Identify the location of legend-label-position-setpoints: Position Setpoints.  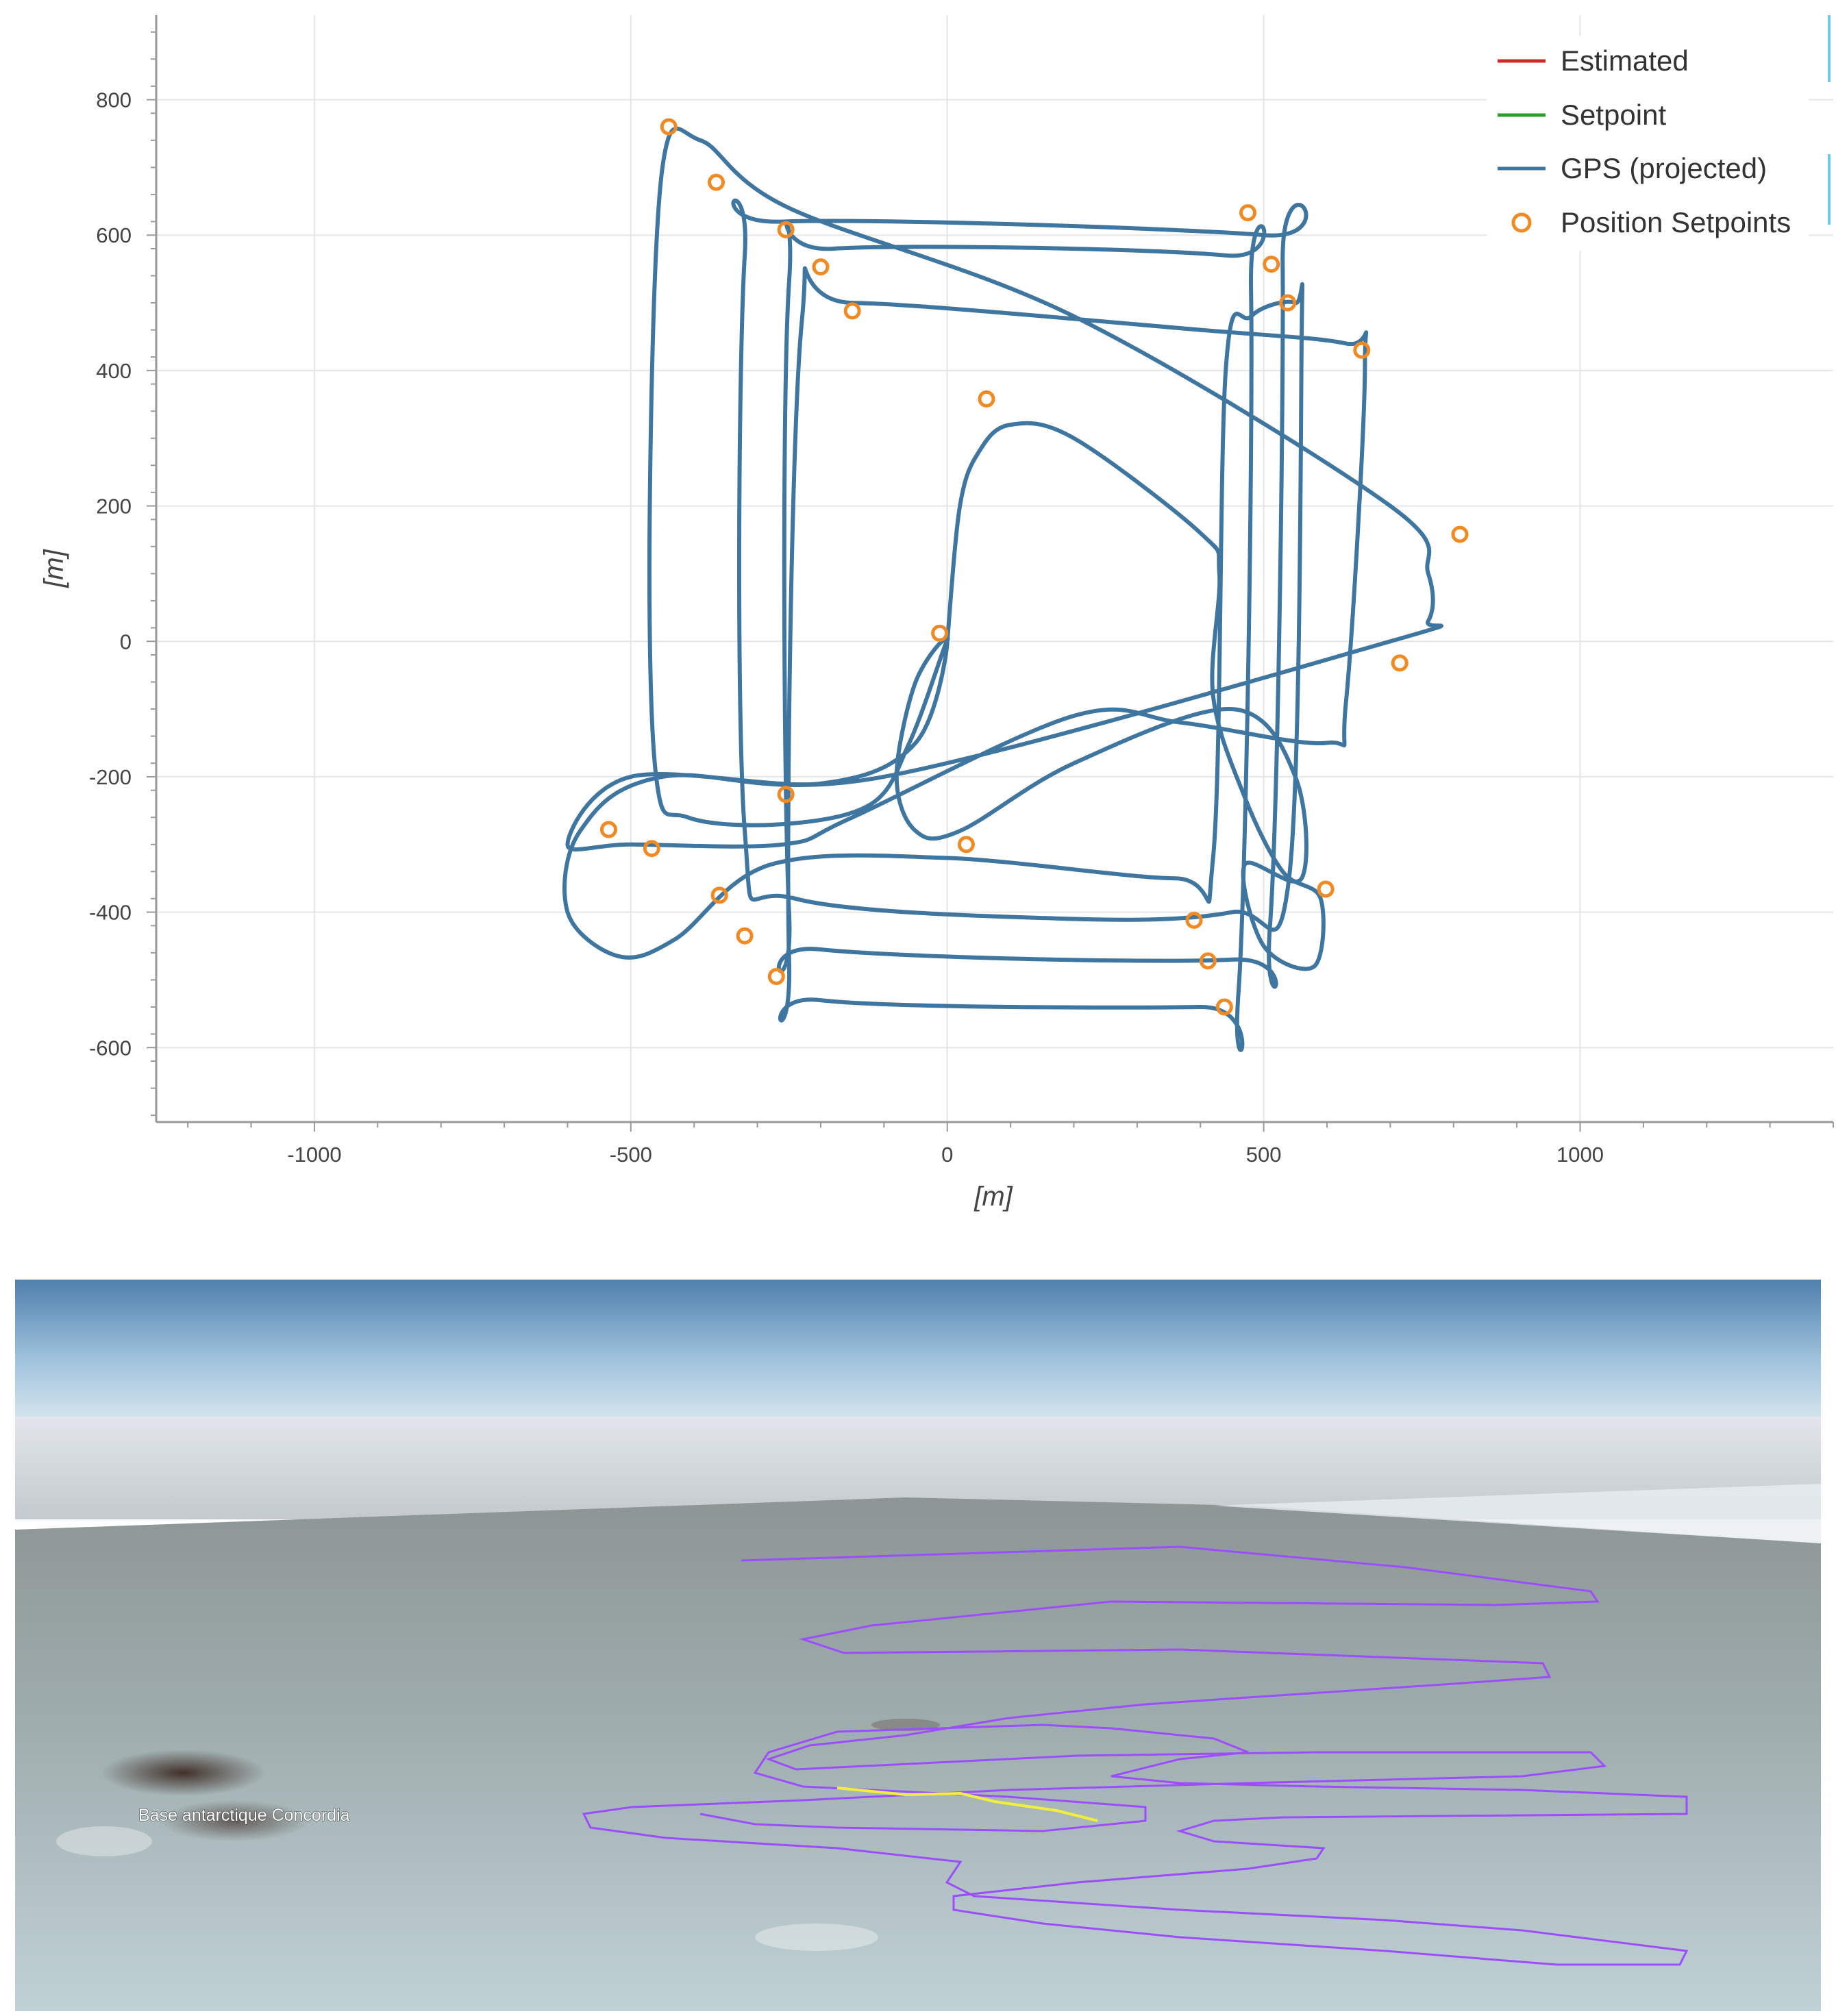
(1676, 222).